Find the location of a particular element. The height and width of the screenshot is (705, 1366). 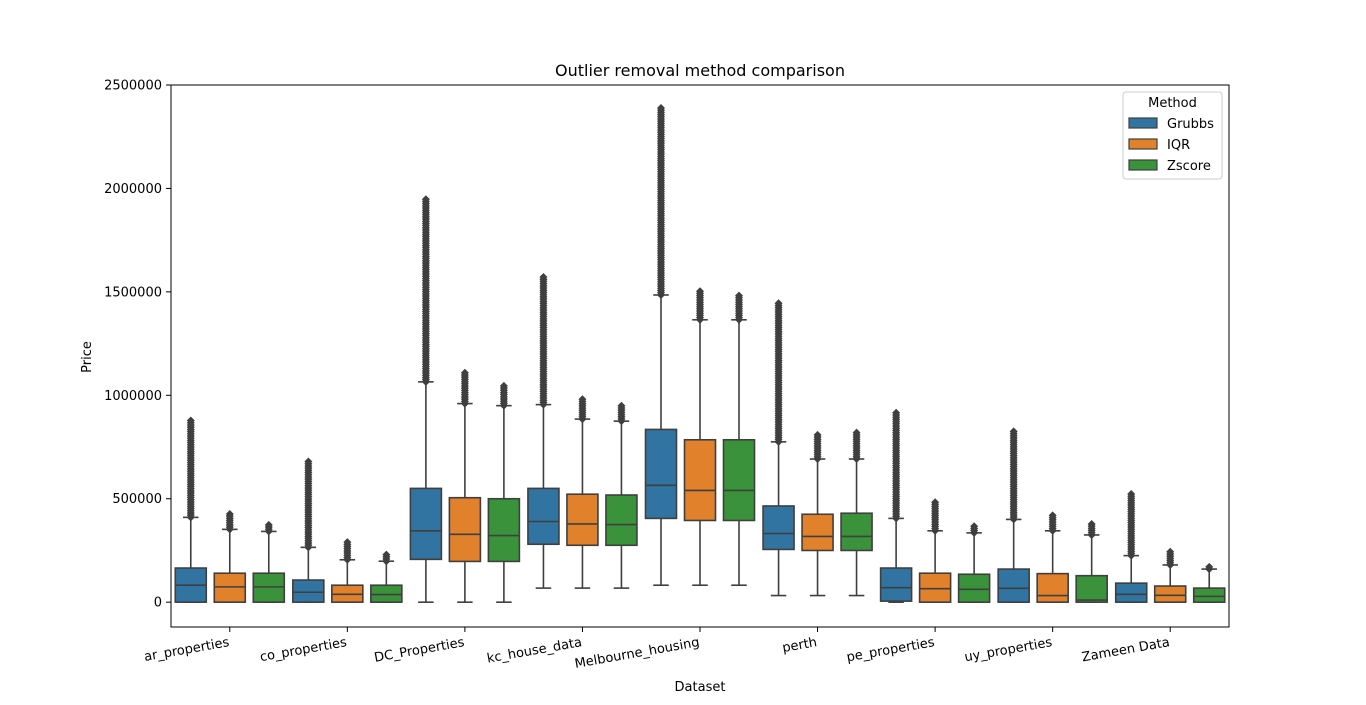

x-tick-label: pe_properties is located at coordinates (890, 650).